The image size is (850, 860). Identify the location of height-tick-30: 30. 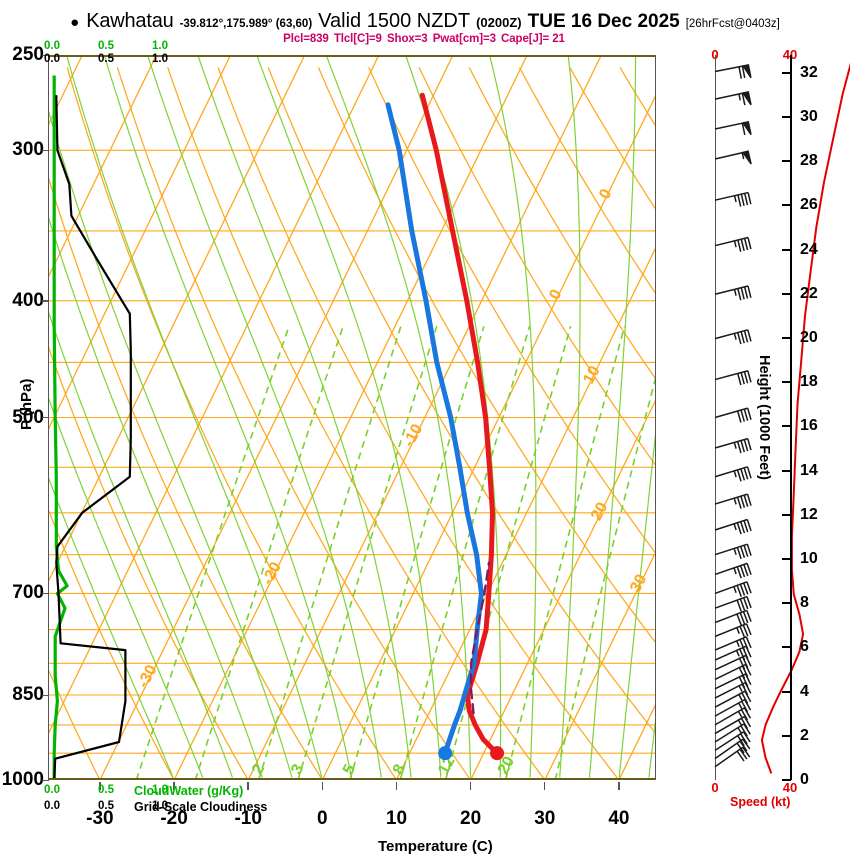
(809, 116).